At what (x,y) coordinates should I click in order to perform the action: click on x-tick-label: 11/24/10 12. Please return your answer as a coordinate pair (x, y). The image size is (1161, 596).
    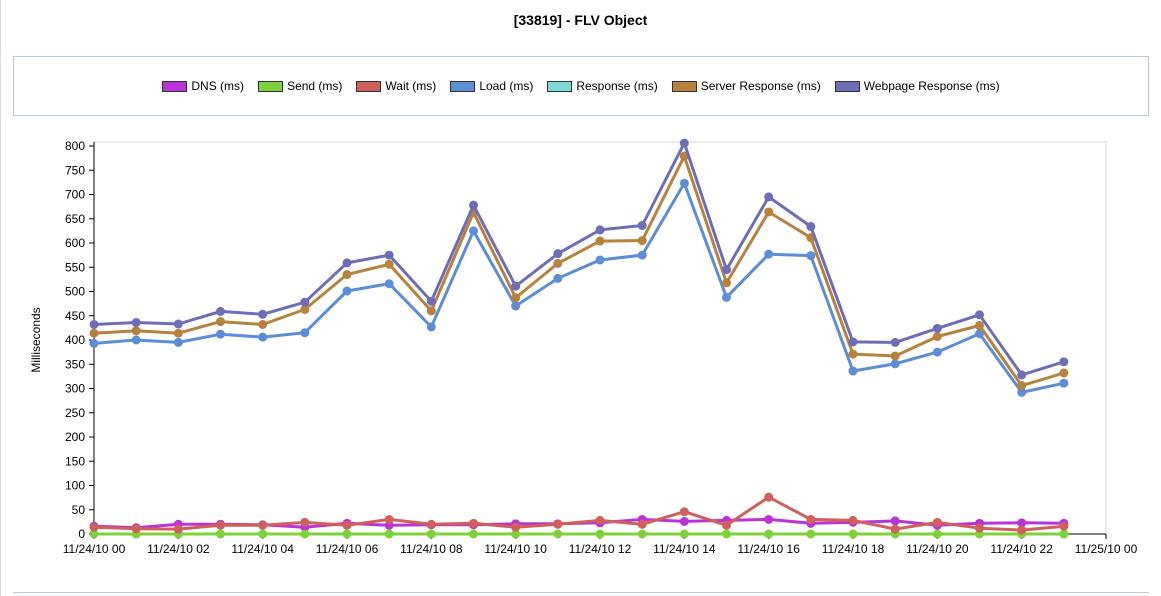
    Looking at the image, I should click on (600, 549).